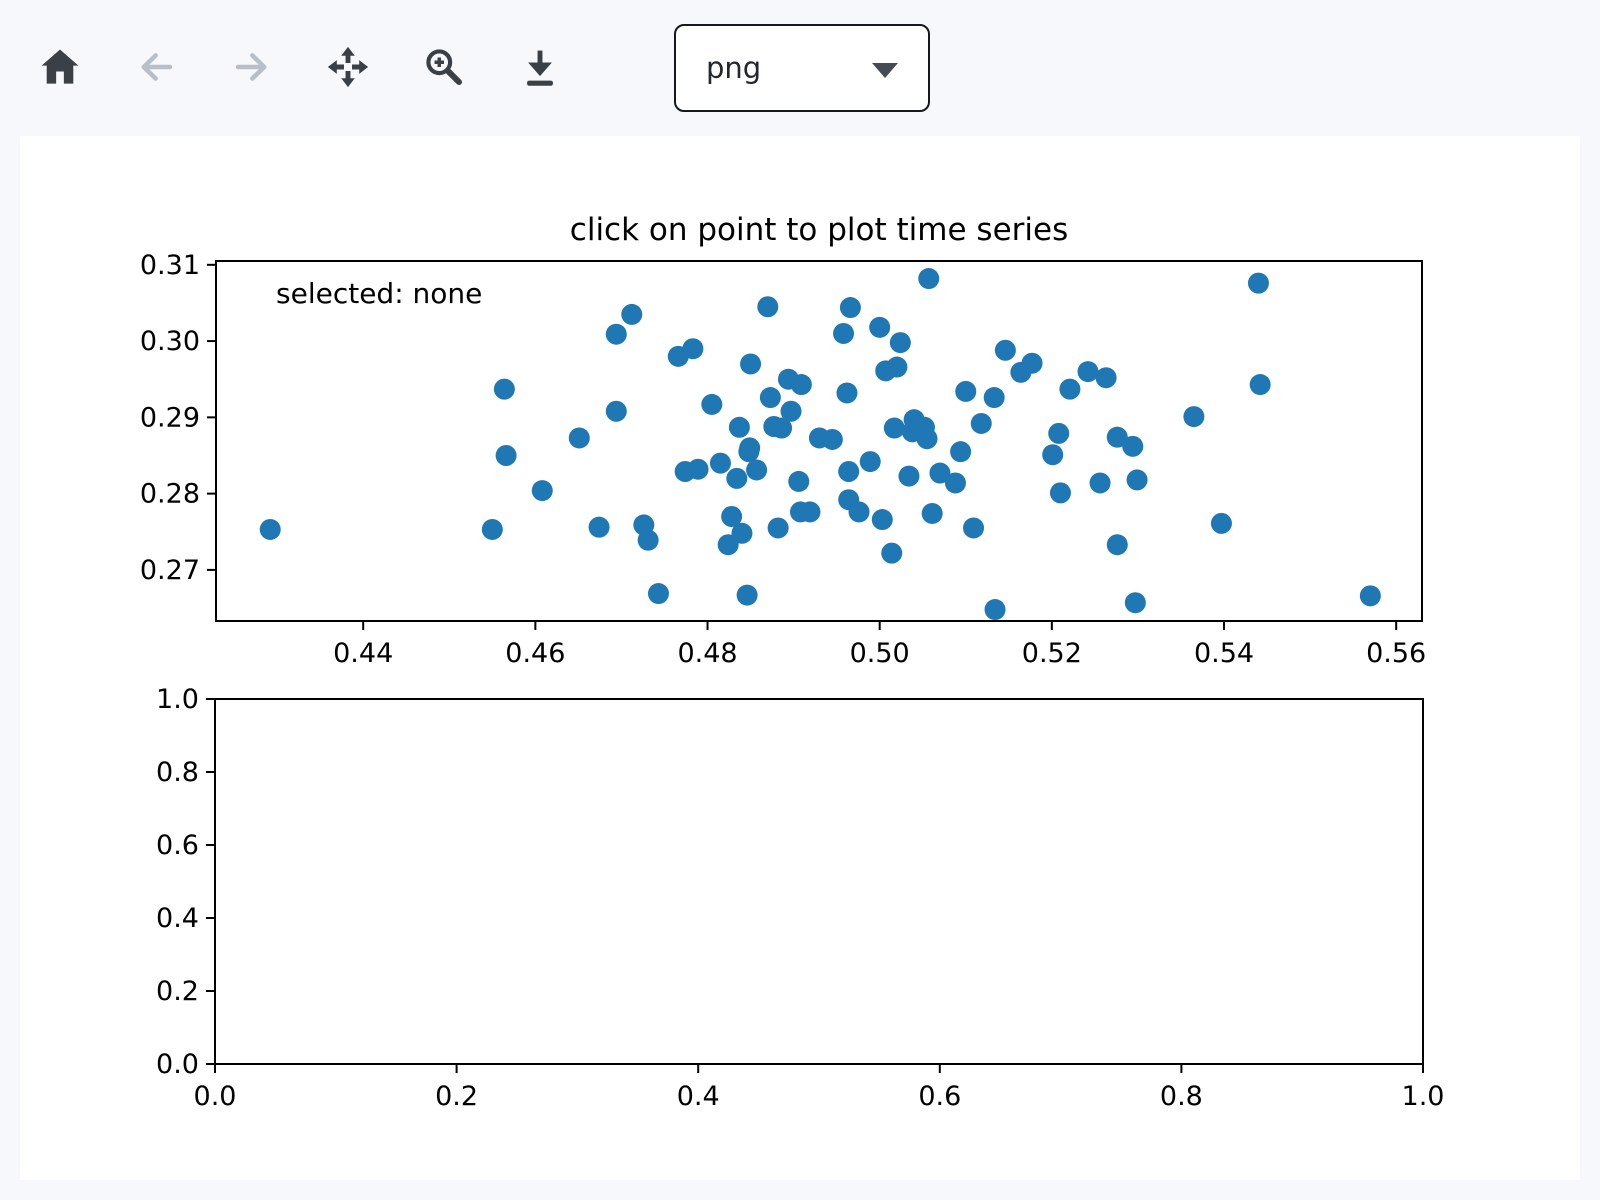  What do you see at coordinates (456, 1096) in the screenshot?
I see `x-tick-label: 0.2` at bounding box center [456, 1096].